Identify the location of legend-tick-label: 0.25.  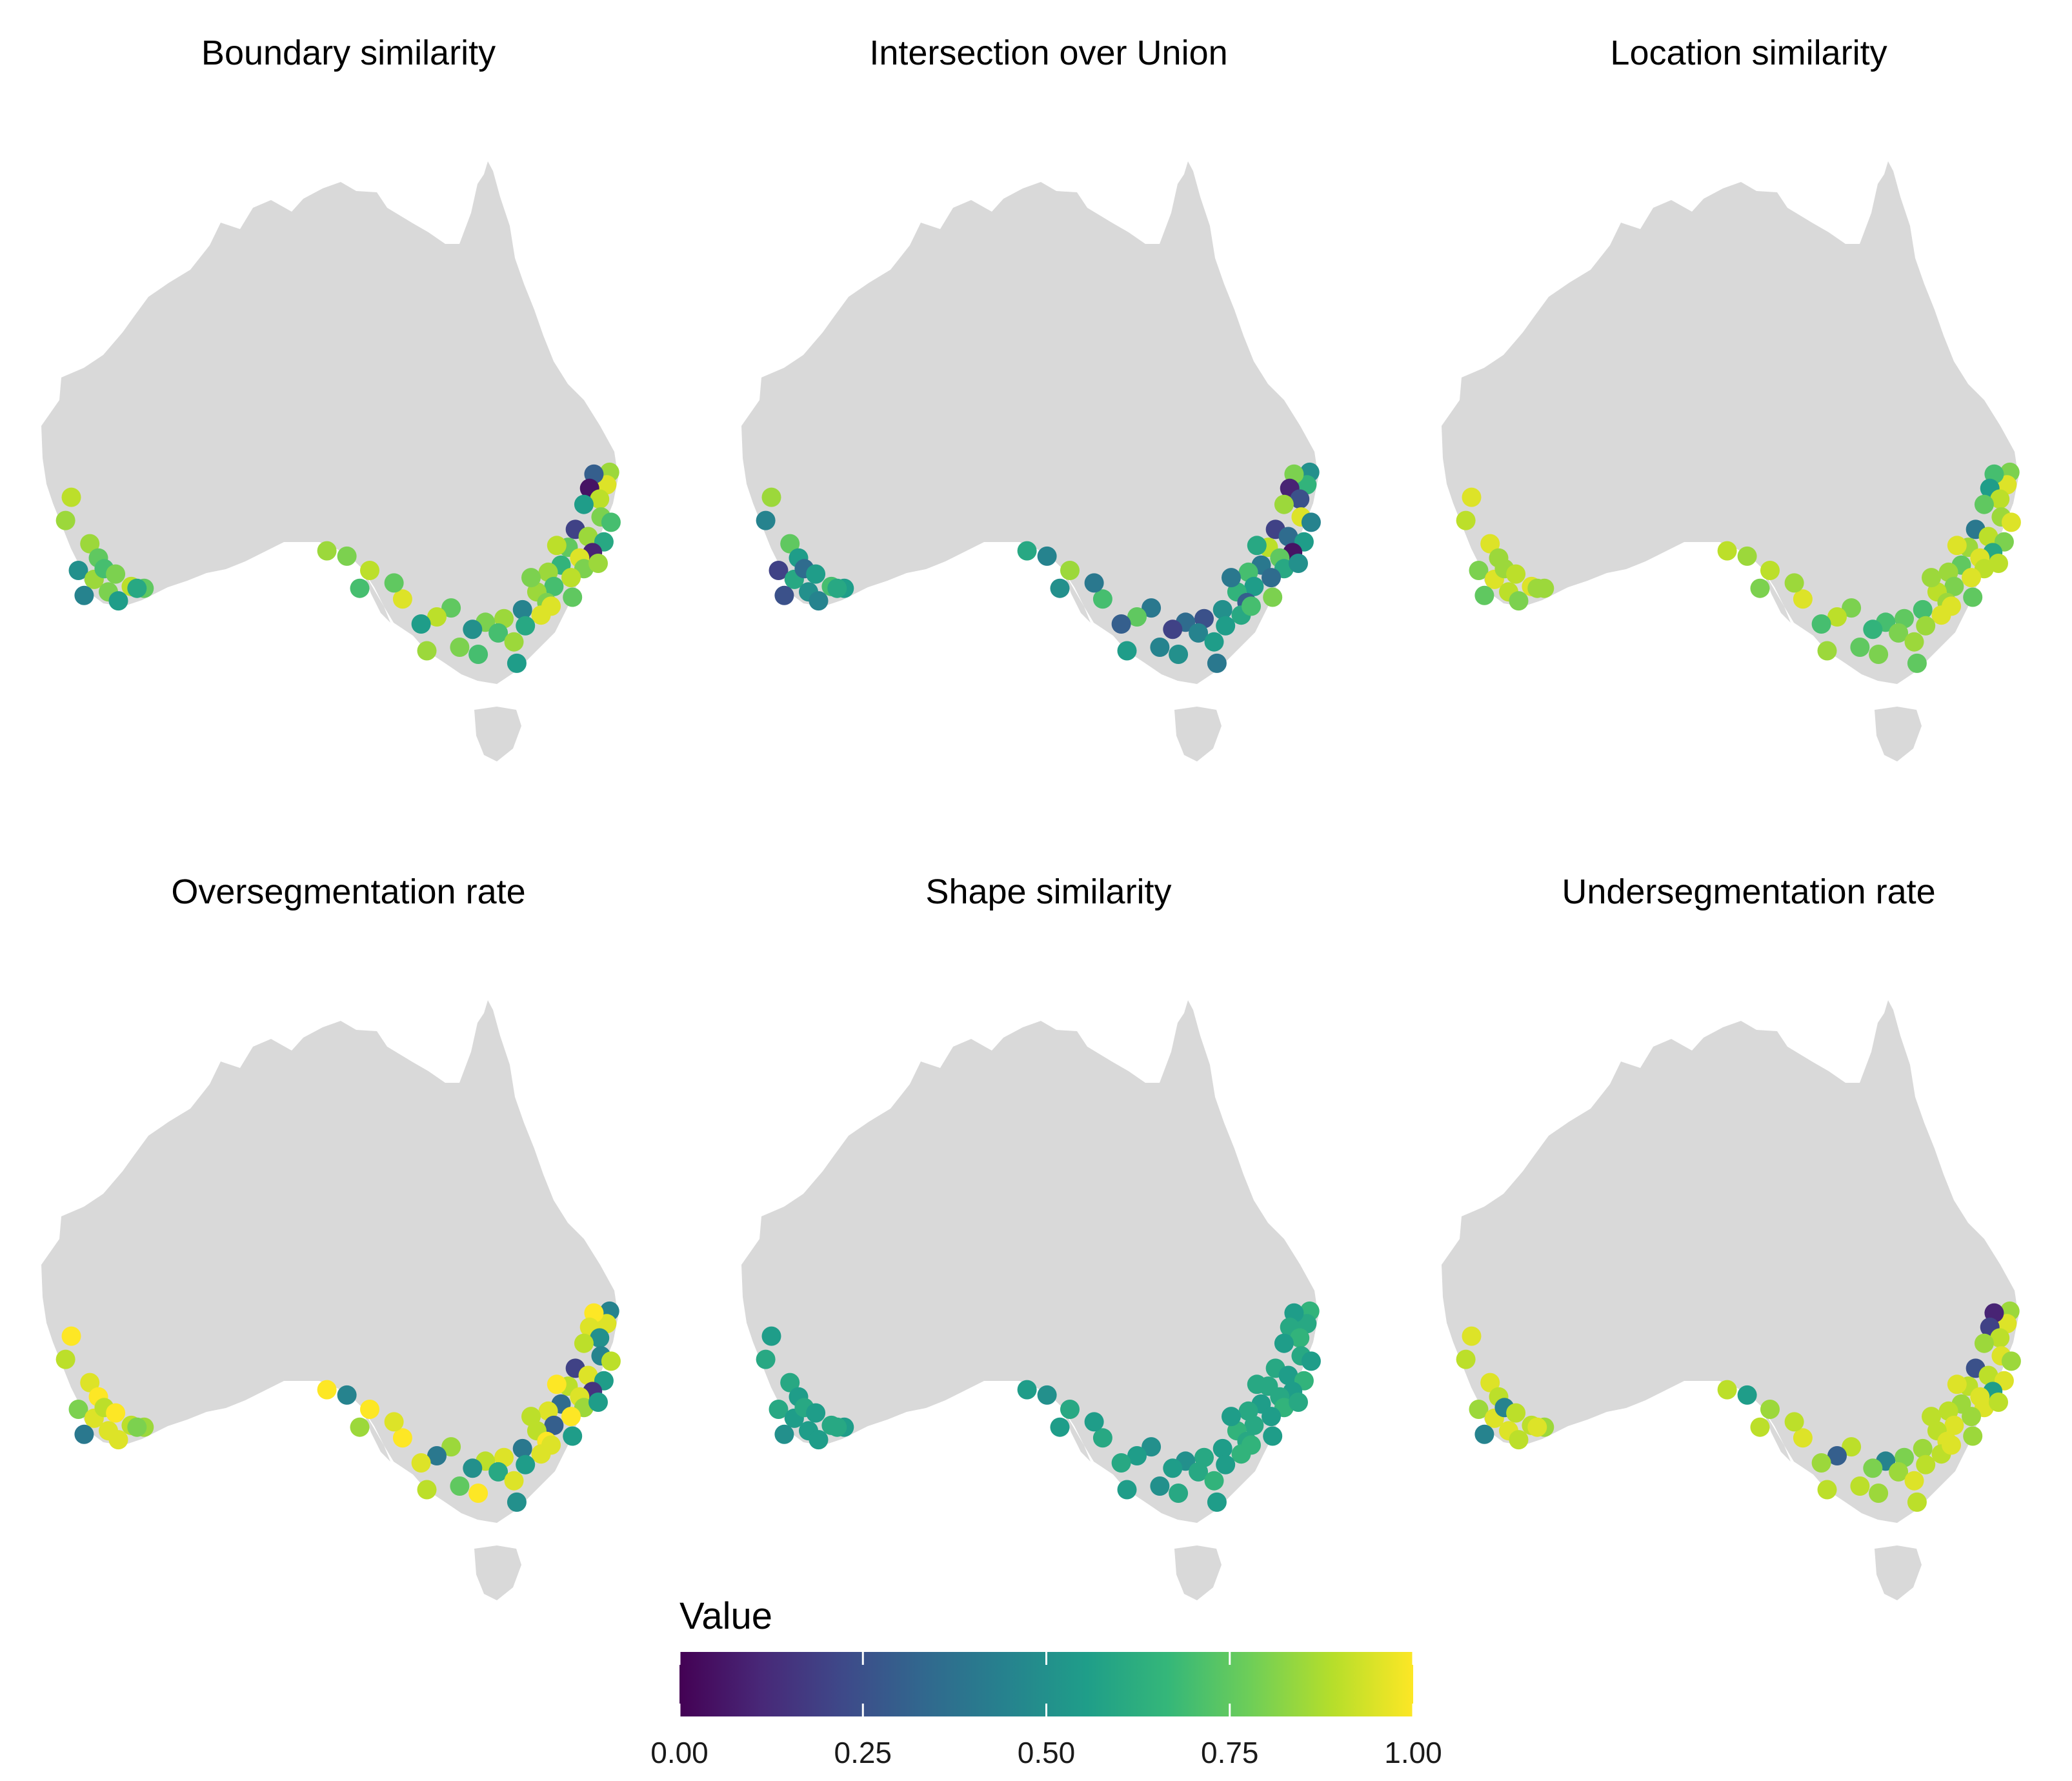
(863, 1752).